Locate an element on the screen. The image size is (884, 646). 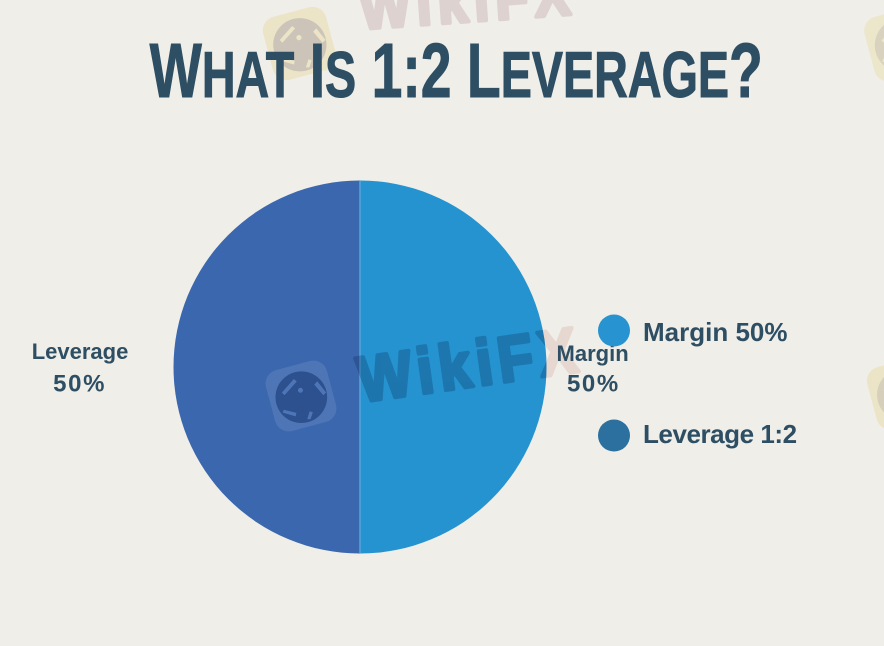
svg-text: Margin 50% is located at coordinates (715, 332).